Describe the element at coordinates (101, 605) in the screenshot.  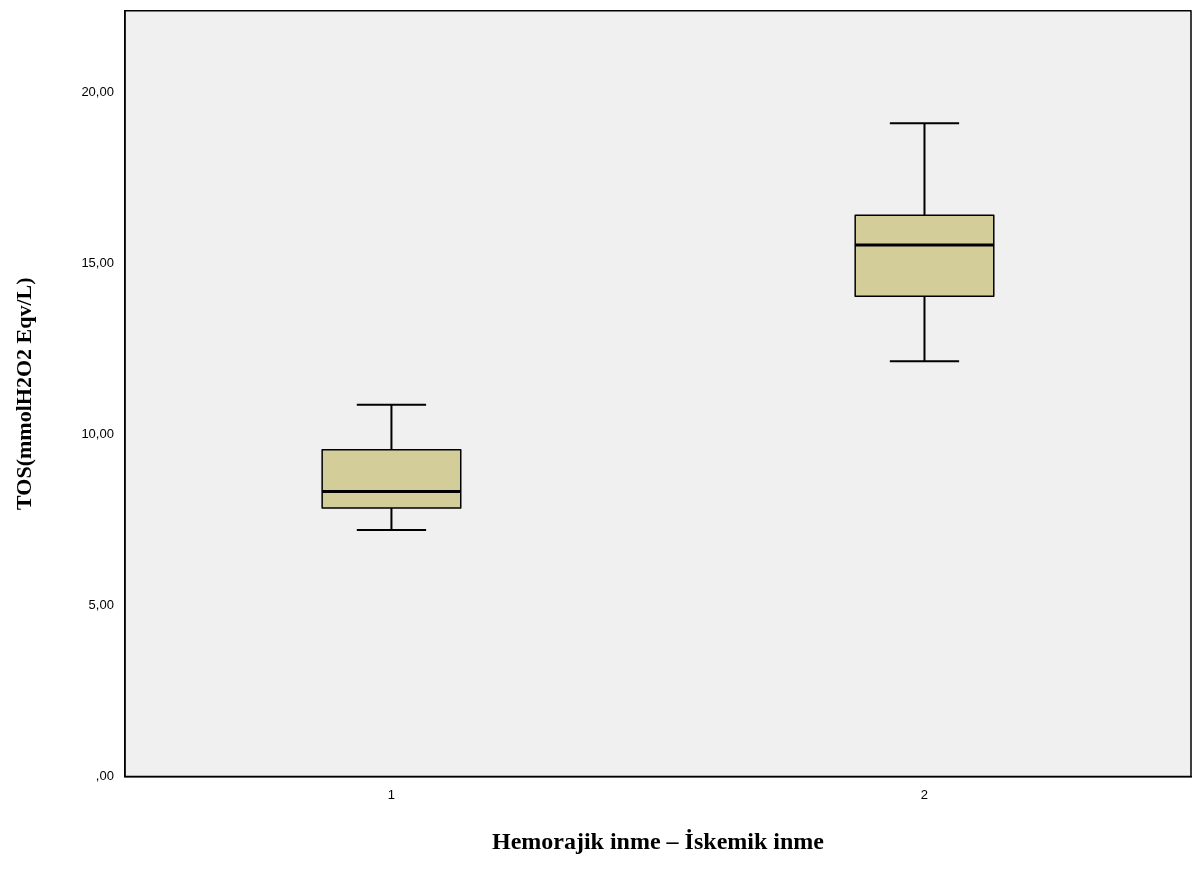
I see `y-tick-label: 5,00` at that location.